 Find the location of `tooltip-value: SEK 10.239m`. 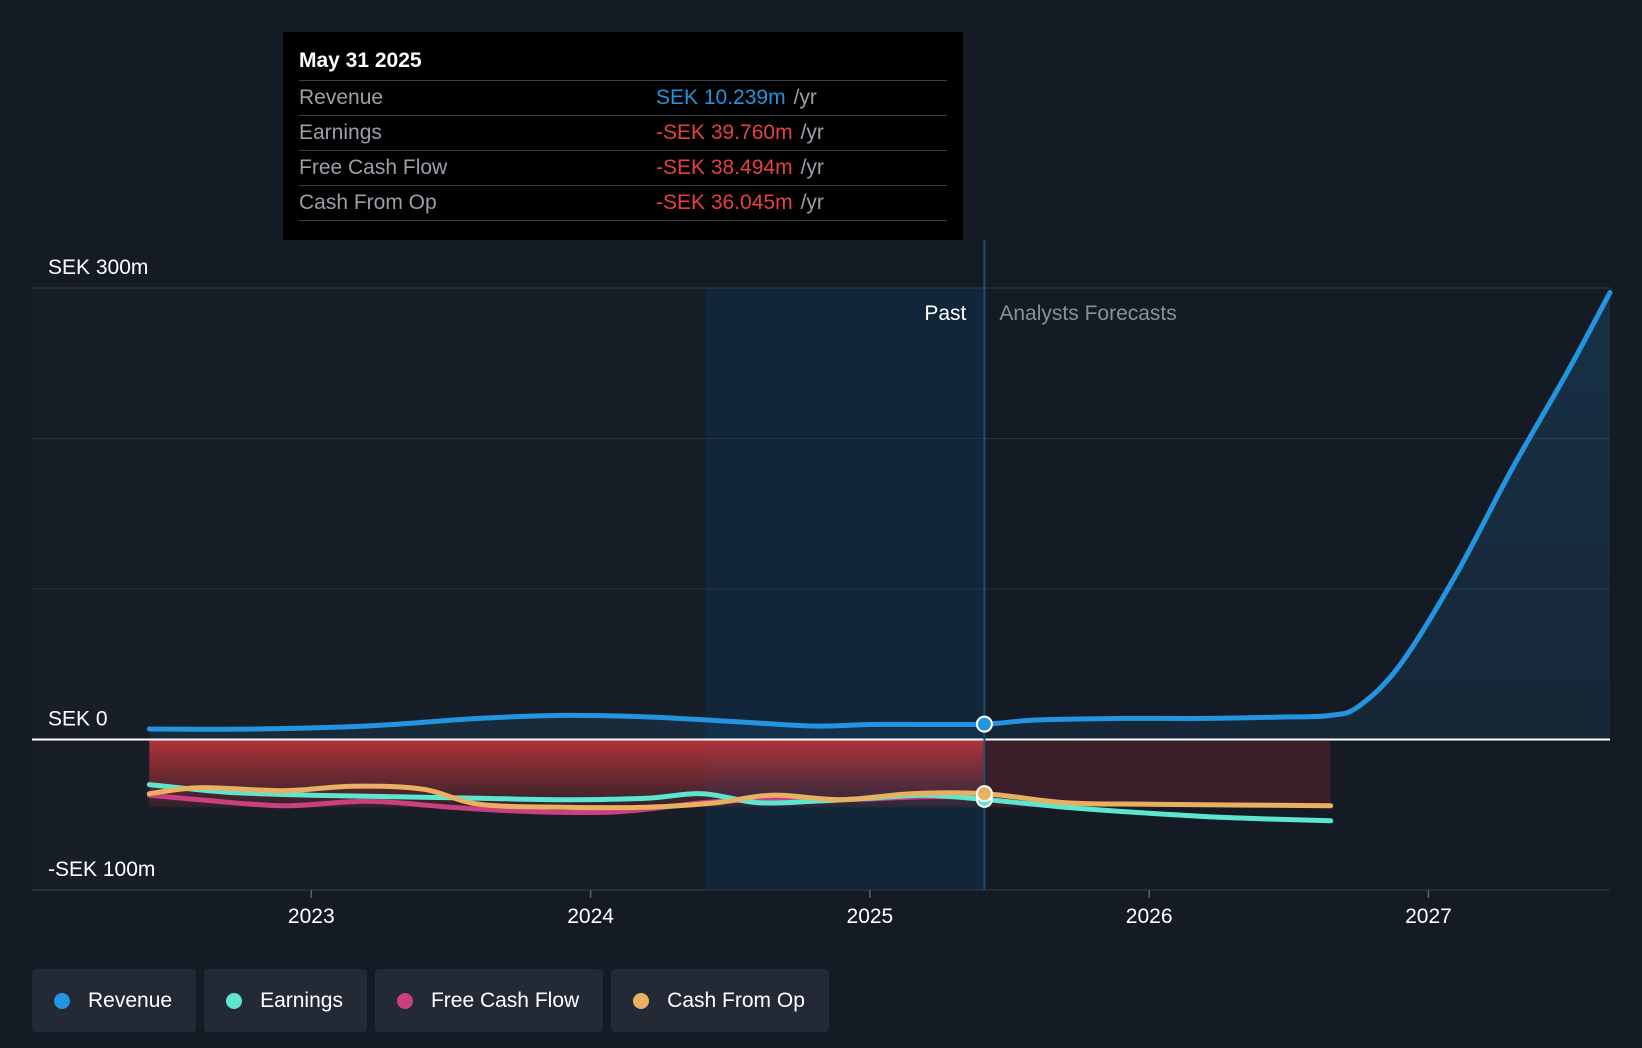

tooltip-value: SEK 10.239m is located at coordinates (721, 97).